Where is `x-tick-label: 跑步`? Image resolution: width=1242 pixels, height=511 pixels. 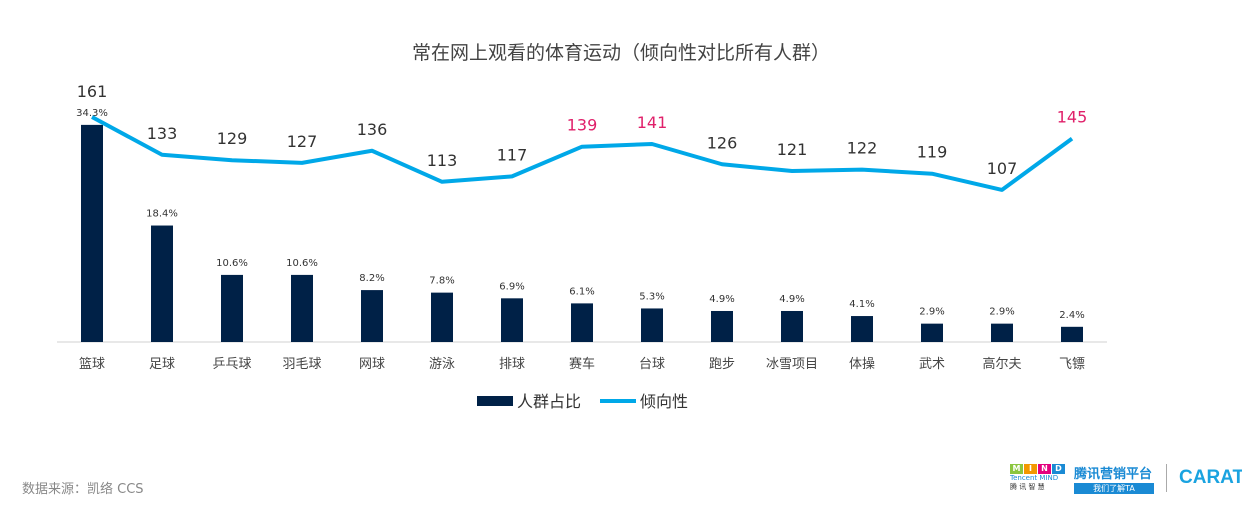 x-tick-label: 跑步 is located at coordinates (722, 364).